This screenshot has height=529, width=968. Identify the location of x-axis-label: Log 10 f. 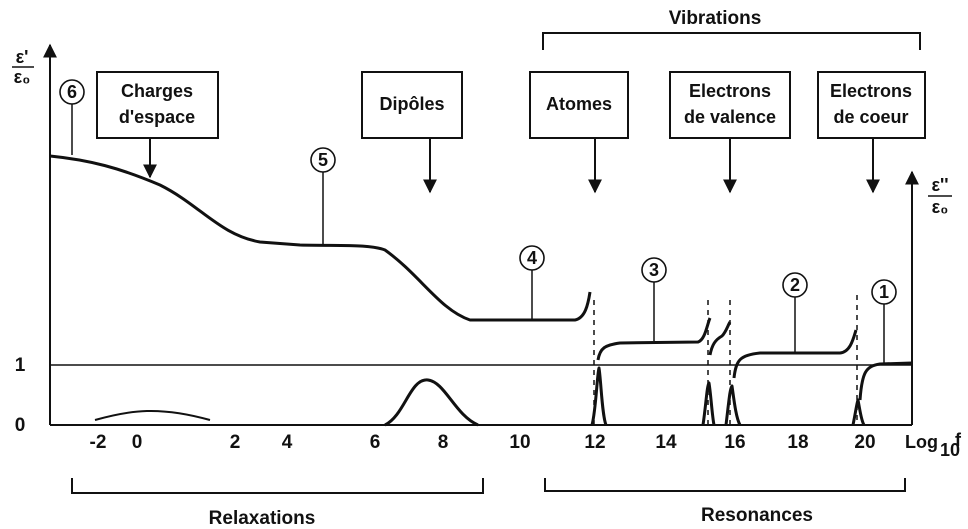
(933, 445).